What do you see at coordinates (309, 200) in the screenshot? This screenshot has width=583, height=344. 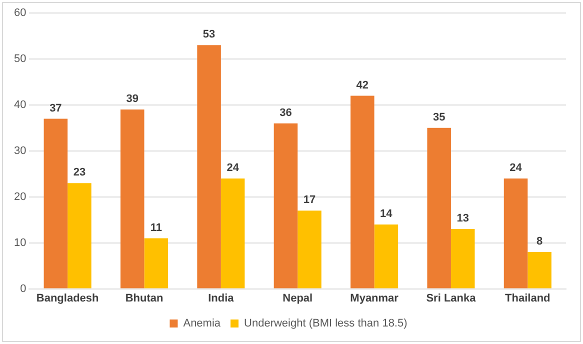 I see `data-label: 17` at bounding box center [309, 200].